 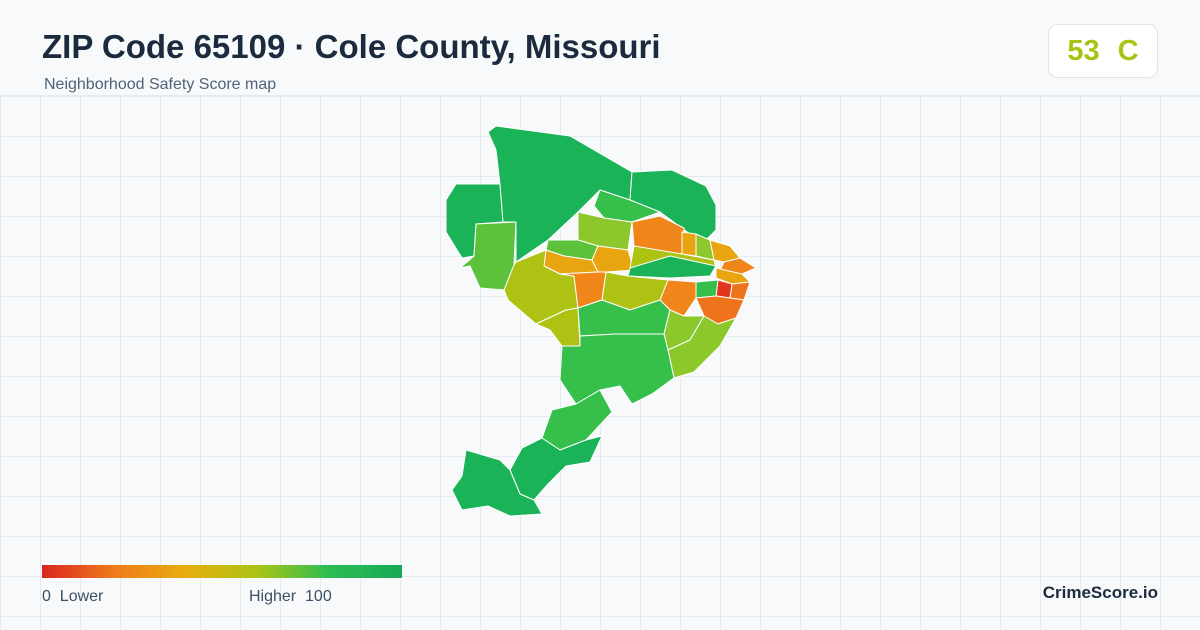 What do you see at coordinates (46, 596) in the screenshot?
I see `legend-min-value: 0` at bounding box center [46, 596].